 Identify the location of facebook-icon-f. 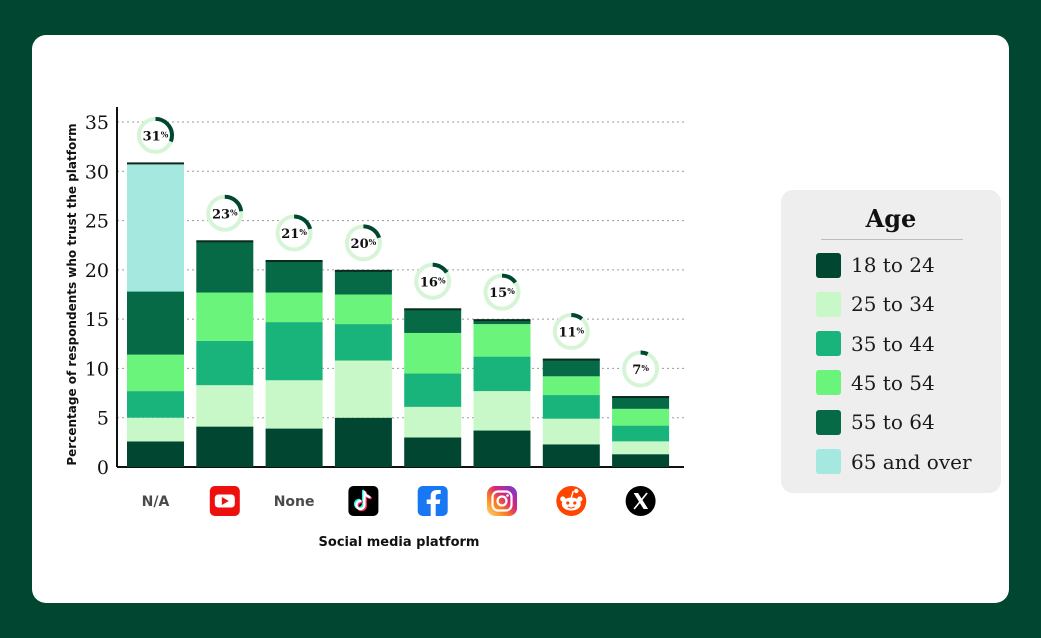
(433, 503).